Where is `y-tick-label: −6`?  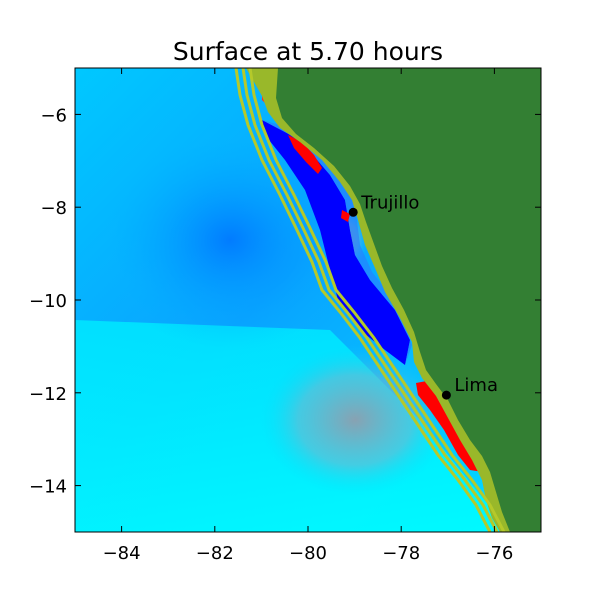 y-tick-label: −6 is located at coordinates (53, 115).